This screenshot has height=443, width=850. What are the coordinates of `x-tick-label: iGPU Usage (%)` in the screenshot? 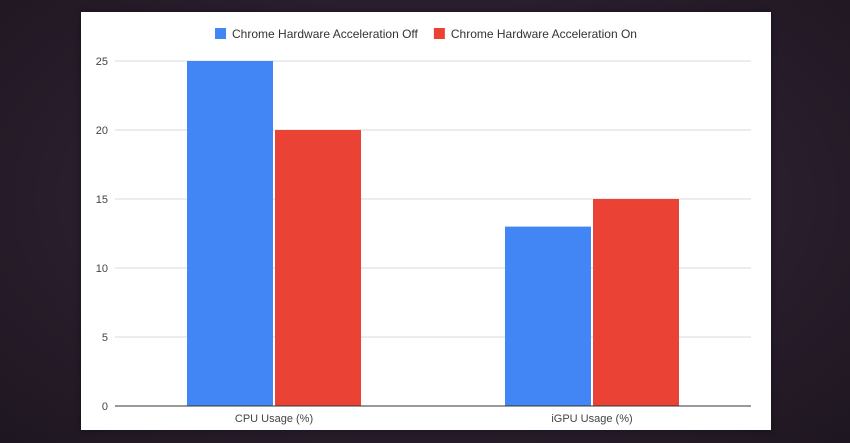 It's located at (591, 419).